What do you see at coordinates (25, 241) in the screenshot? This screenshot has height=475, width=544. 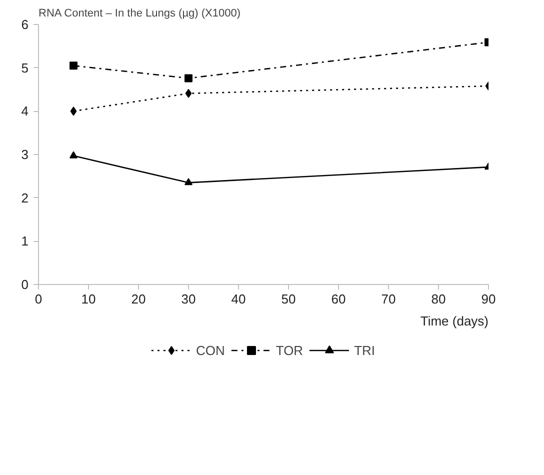 I see `y-tick-label: 1` at bounding box center [25, 241].